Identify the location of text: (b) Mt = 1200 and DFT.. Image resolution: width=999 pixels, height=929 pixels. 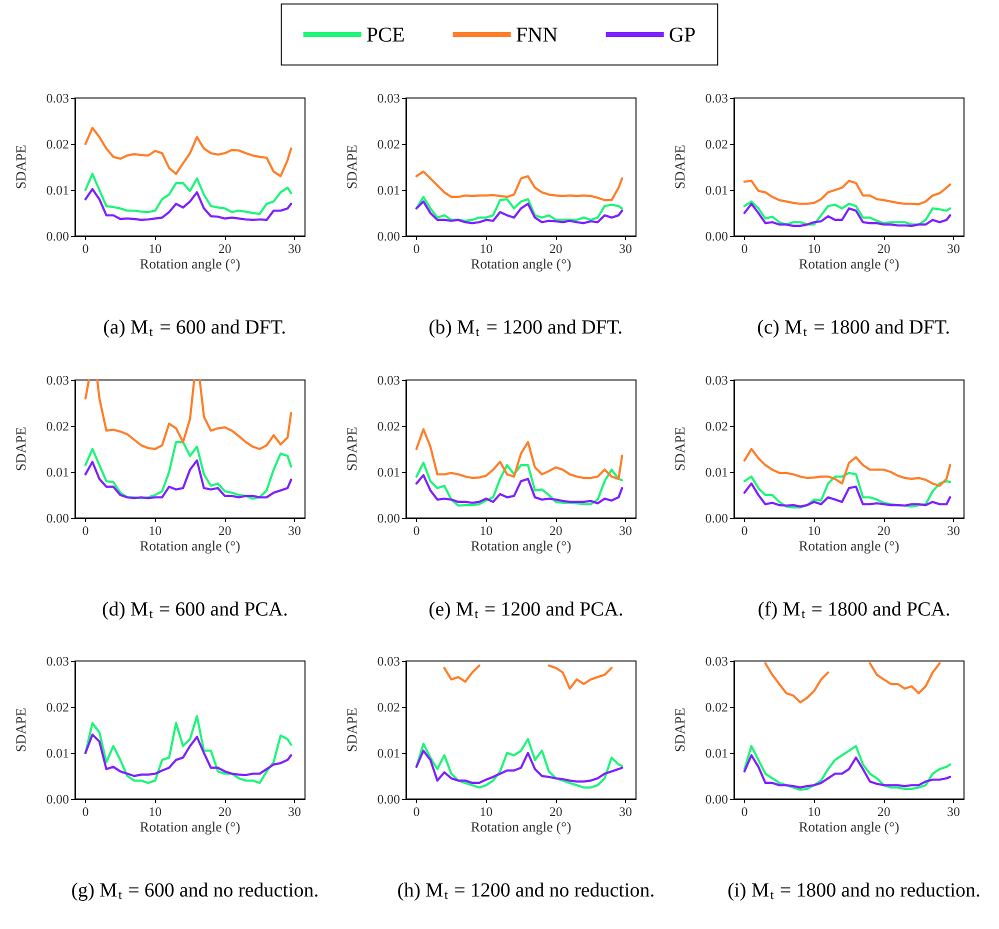
(525, 327).